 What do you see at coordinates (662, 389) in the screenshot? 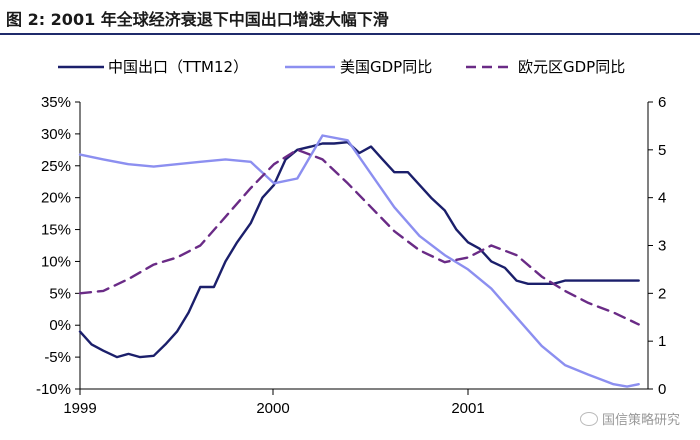
I see `y-right-tick-label: 0` at bounding box center [662, 389].